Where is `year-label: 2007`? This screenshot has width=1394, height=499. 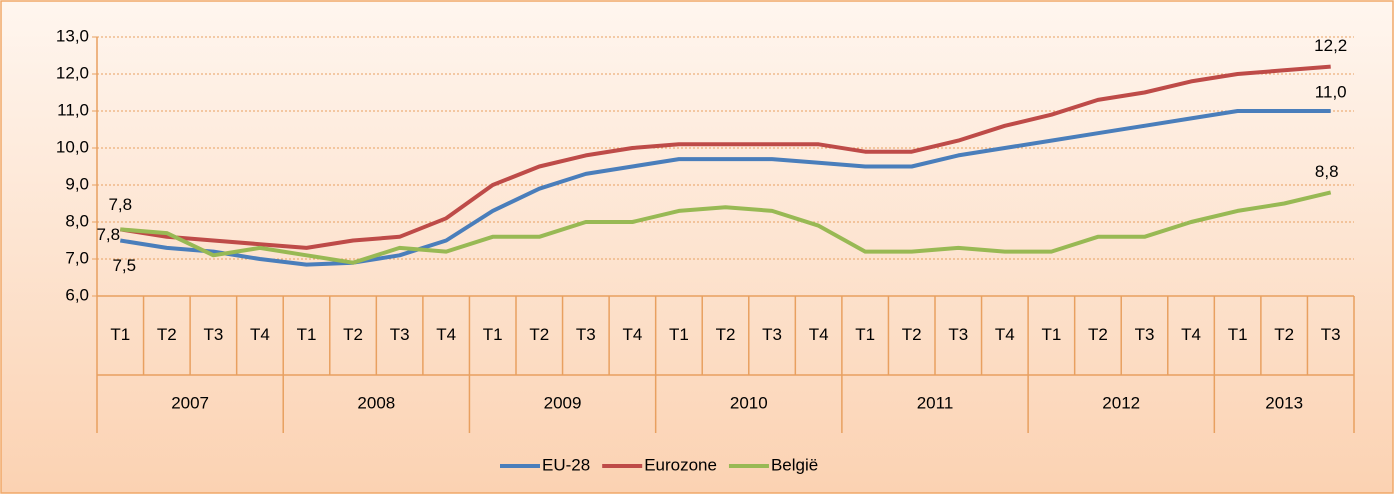 year-label: 2007 is located at coordinates (190, 402).